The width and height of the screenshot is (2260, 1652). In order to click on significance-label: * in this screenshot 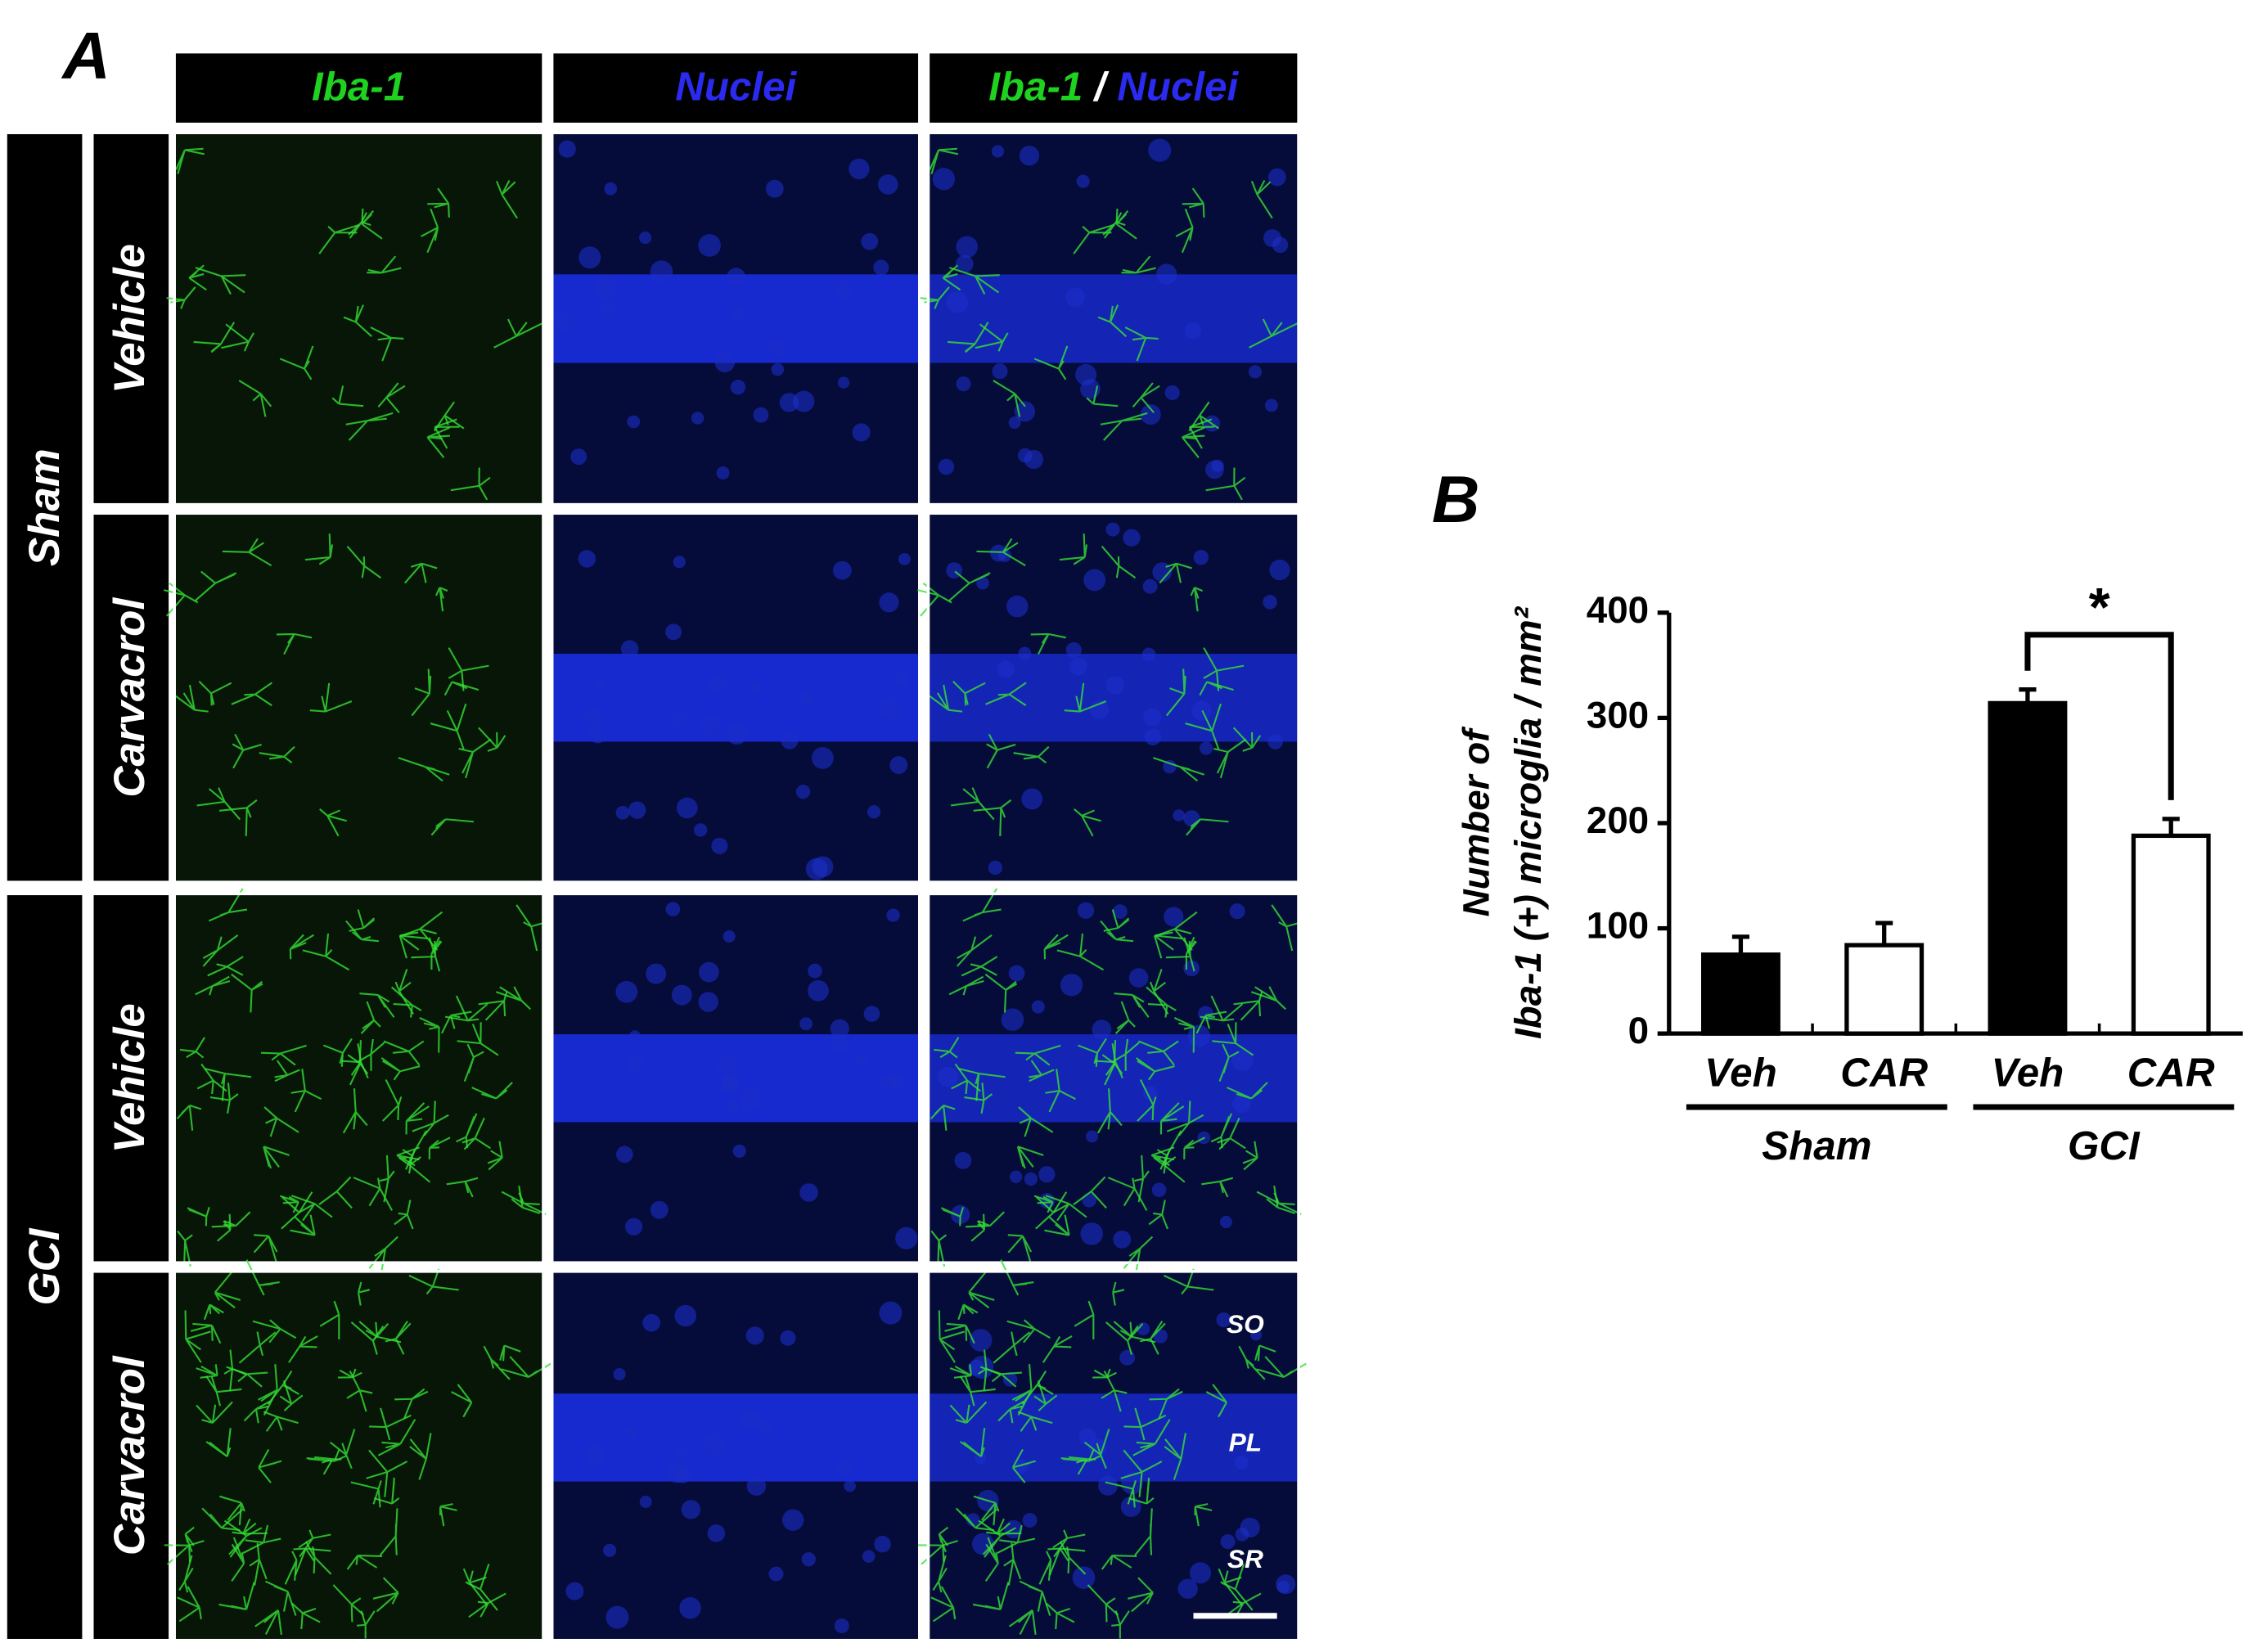, I will do `click(2099, 607)`.